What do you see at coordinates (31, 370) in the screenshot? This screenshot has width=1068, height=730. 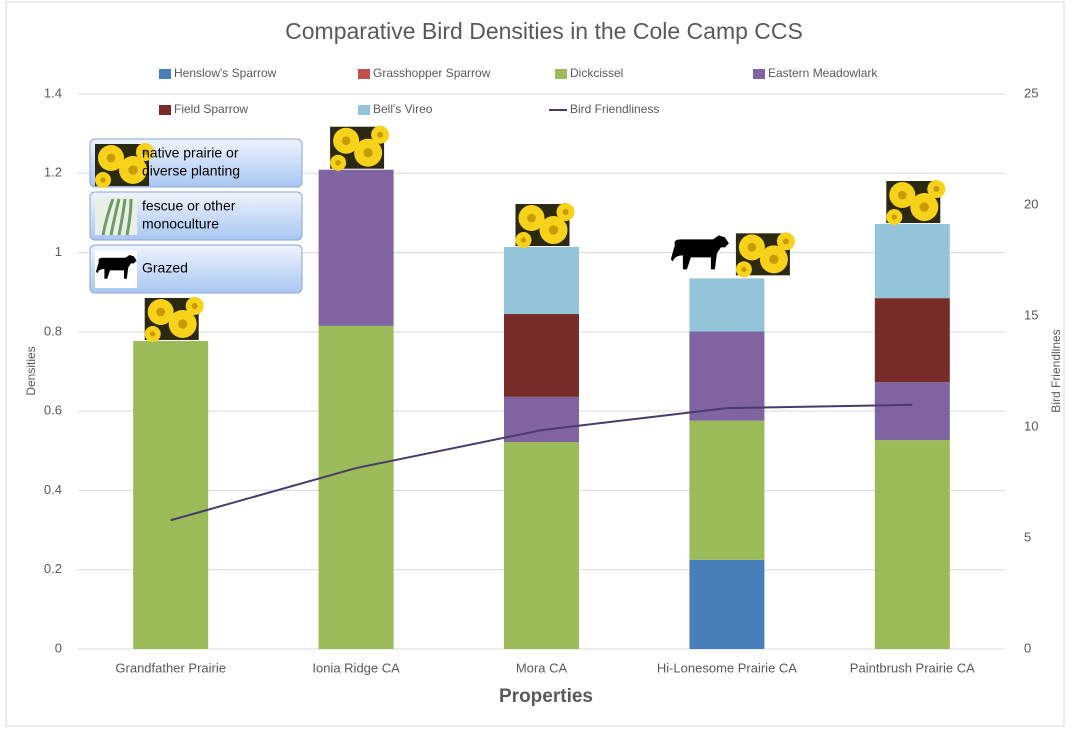 I see `y-axis-title: Densities` at bounding box center [31, 370].